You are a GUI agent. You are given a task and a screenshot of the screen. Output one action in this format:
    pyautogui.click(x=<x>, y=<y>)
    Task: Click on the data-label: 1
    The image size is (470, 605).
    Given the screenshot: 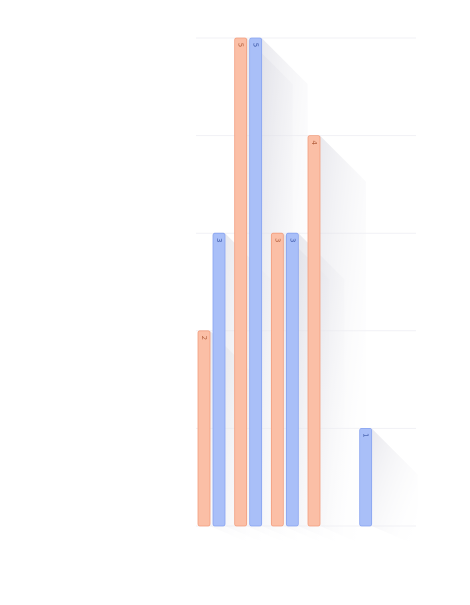 What is the action you would take?
    pyautogui.click(x=366, y=435)
    